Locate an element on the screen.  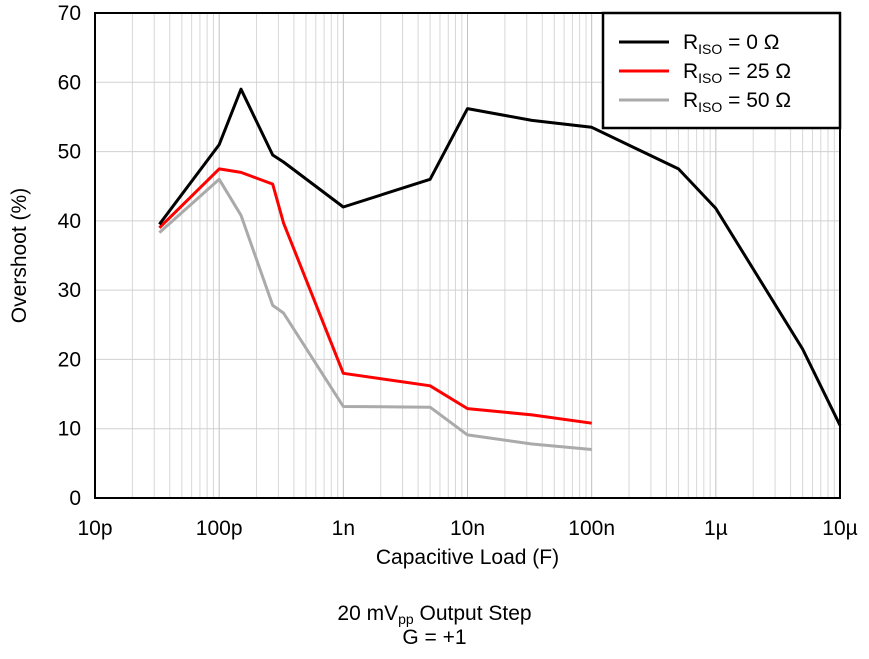
y-tick-label: 50 is located at coordinates (69, 152).